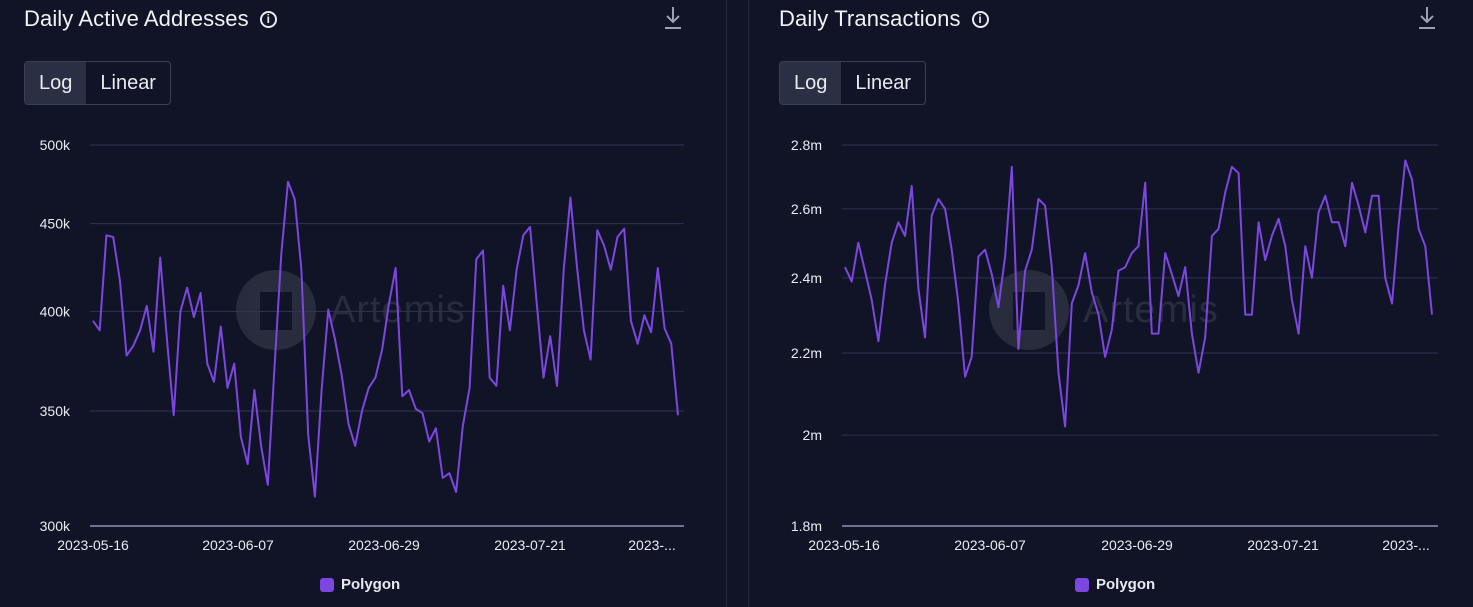 The height and width of the screenshot is (607, 1473). I want to click on y-tick-label: 2.2m, so click(806, 353).